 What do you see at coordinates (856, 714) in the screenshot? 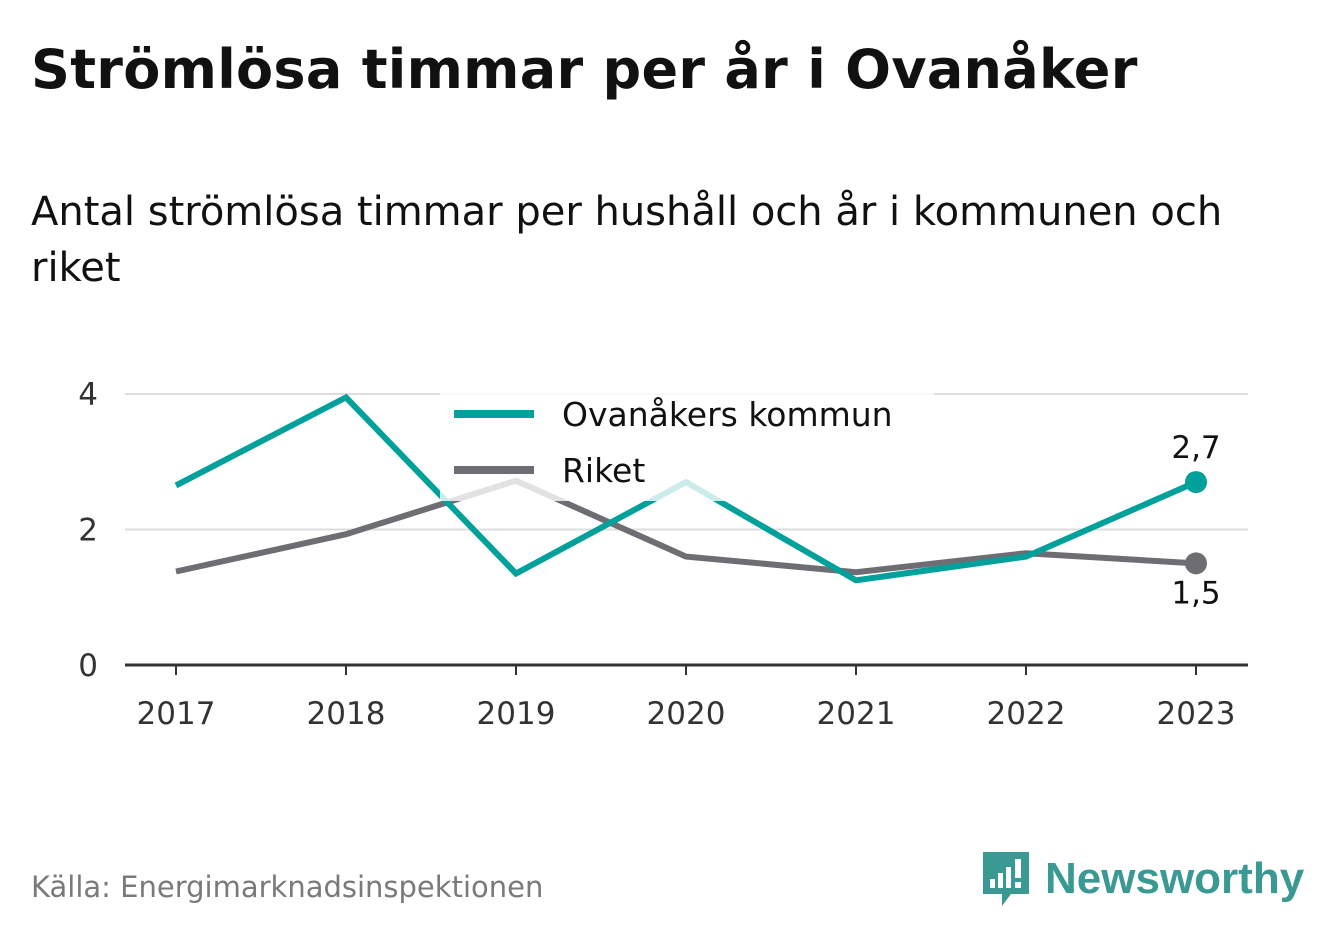
I see `x-tick-label: 2021` at bounding box center [856, 714].